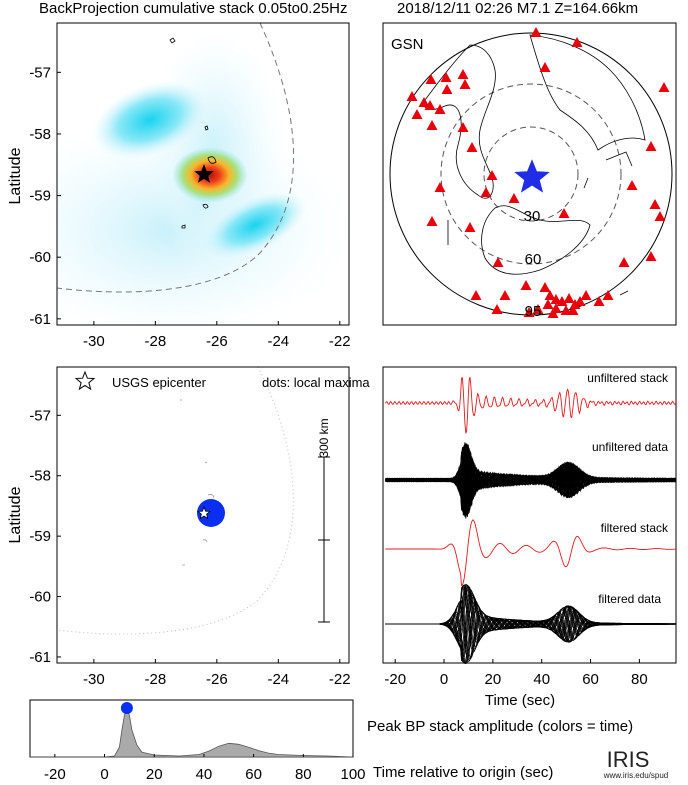 The width and height of the screenshot is (688, 785). Describe the element at coordinates (156, 341) in the screenshot. I see `map1-x-tick-label: -28` at that location.